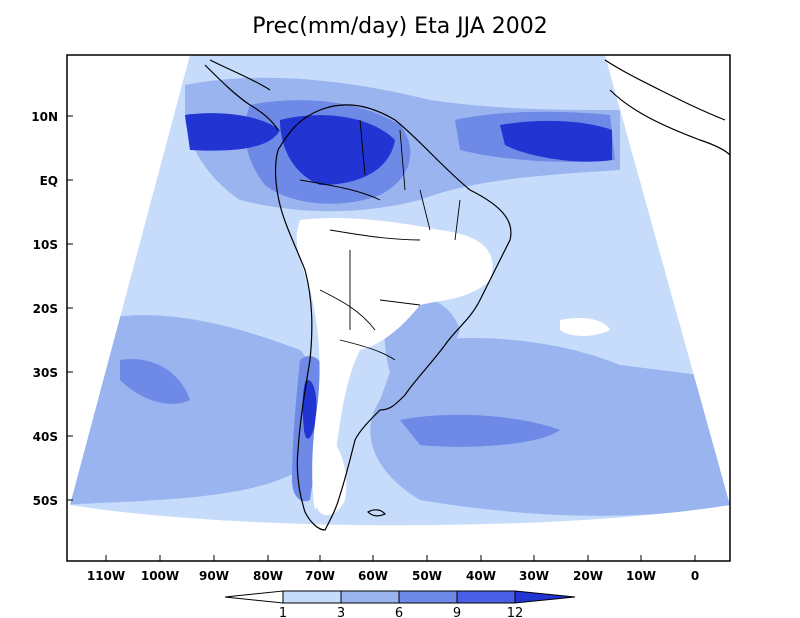 The height and width of the screenshot is (618, 800). I want to click on svg-text: 110W, so click(106, 576).